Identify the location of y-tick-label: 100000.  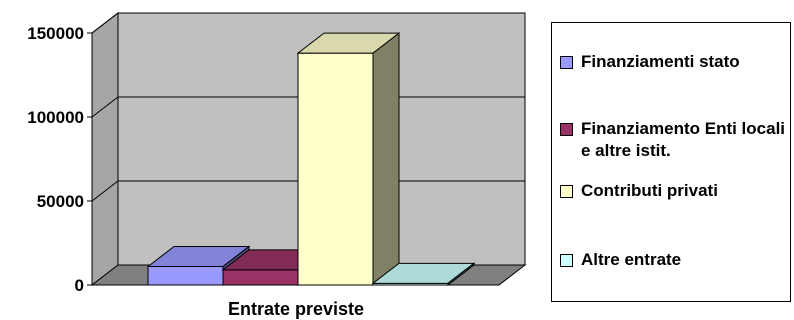
(55, 117).